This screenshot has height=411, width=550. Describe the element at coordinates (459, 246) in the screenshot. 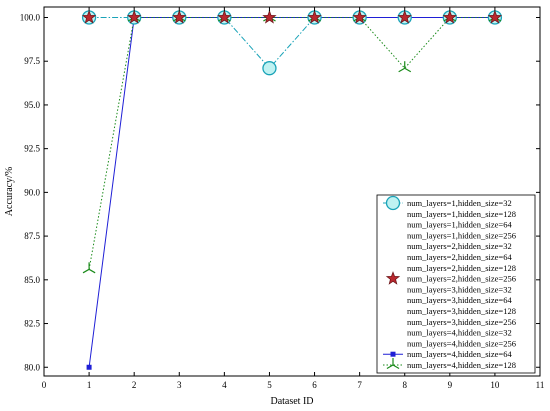

I see `legend-entry-label: num_layers=2,hidden_size=32` at that location.